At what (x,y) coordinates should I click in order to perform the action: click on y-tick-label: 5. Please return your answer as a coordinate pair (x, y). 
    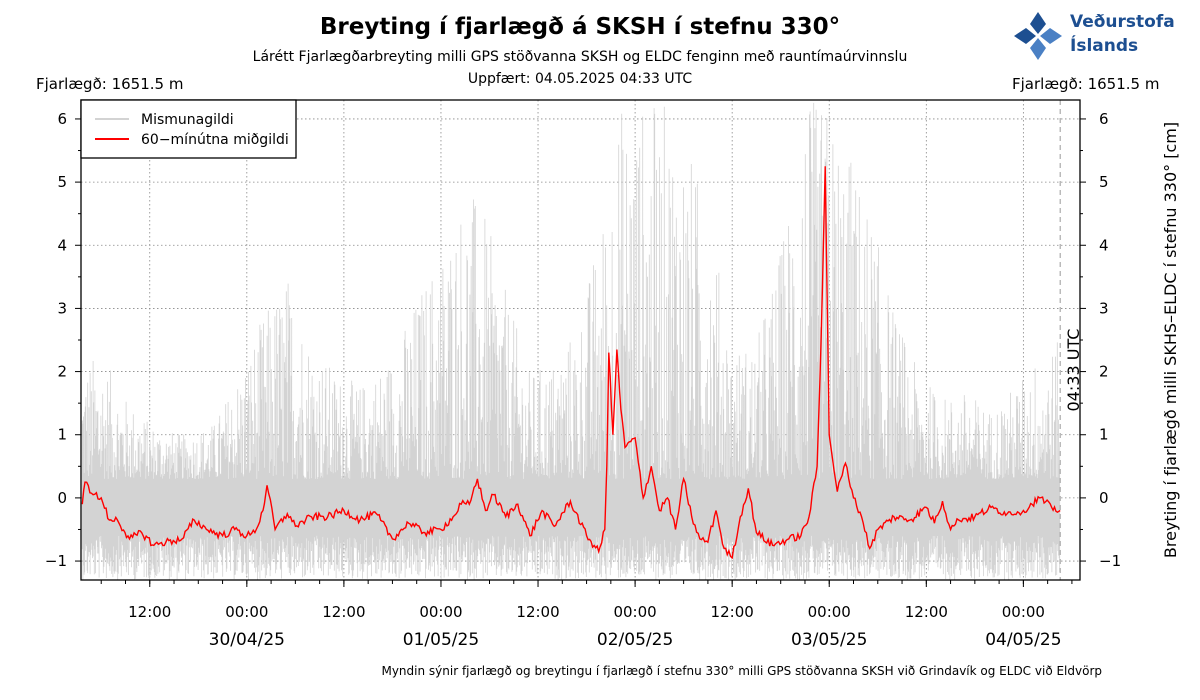
    Looking at the image, I should click on (62, 182).